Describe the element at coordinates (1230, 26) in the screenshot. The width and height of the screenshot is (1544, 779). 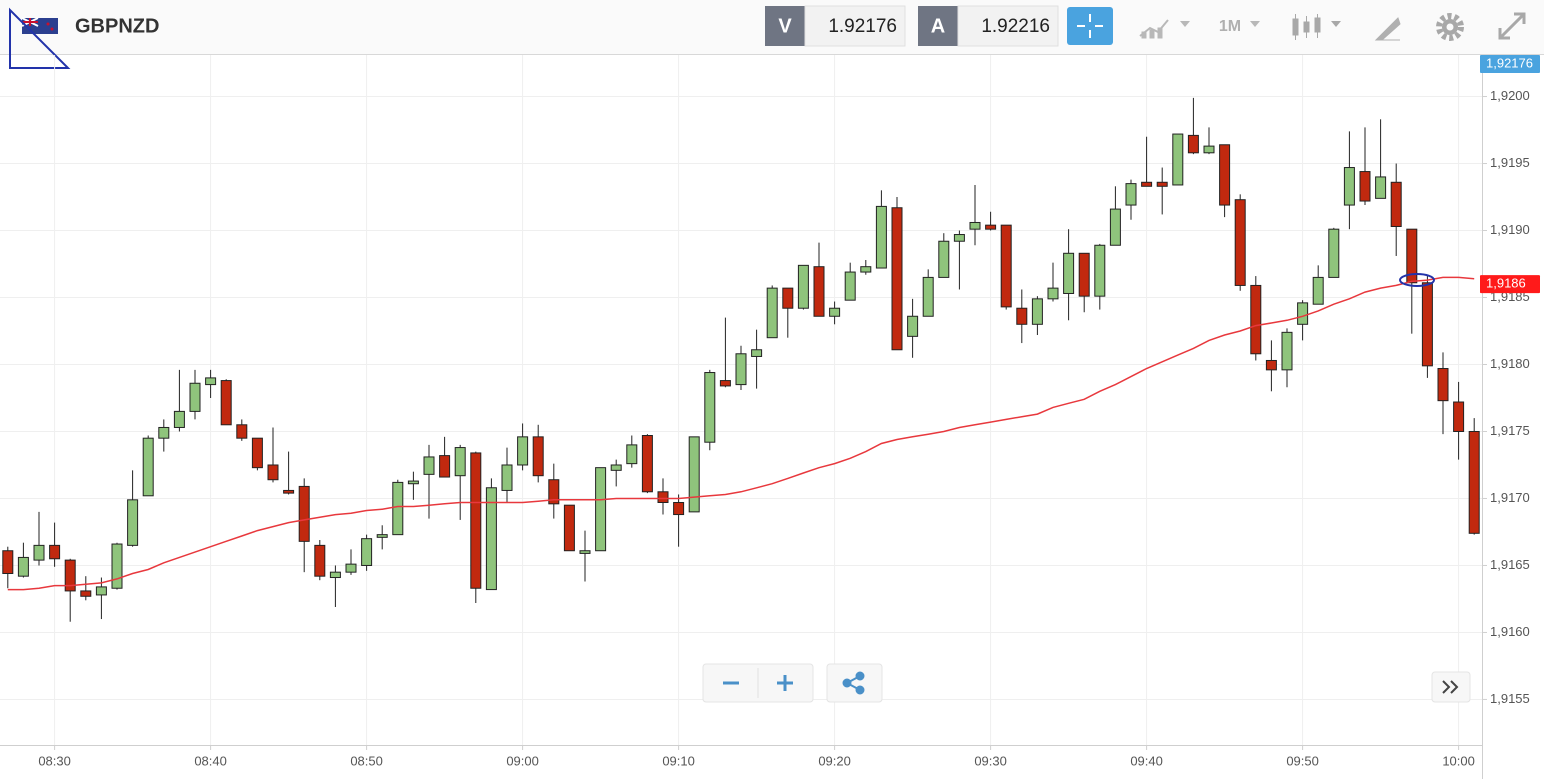
I see `timeframe: 1M` at that location.